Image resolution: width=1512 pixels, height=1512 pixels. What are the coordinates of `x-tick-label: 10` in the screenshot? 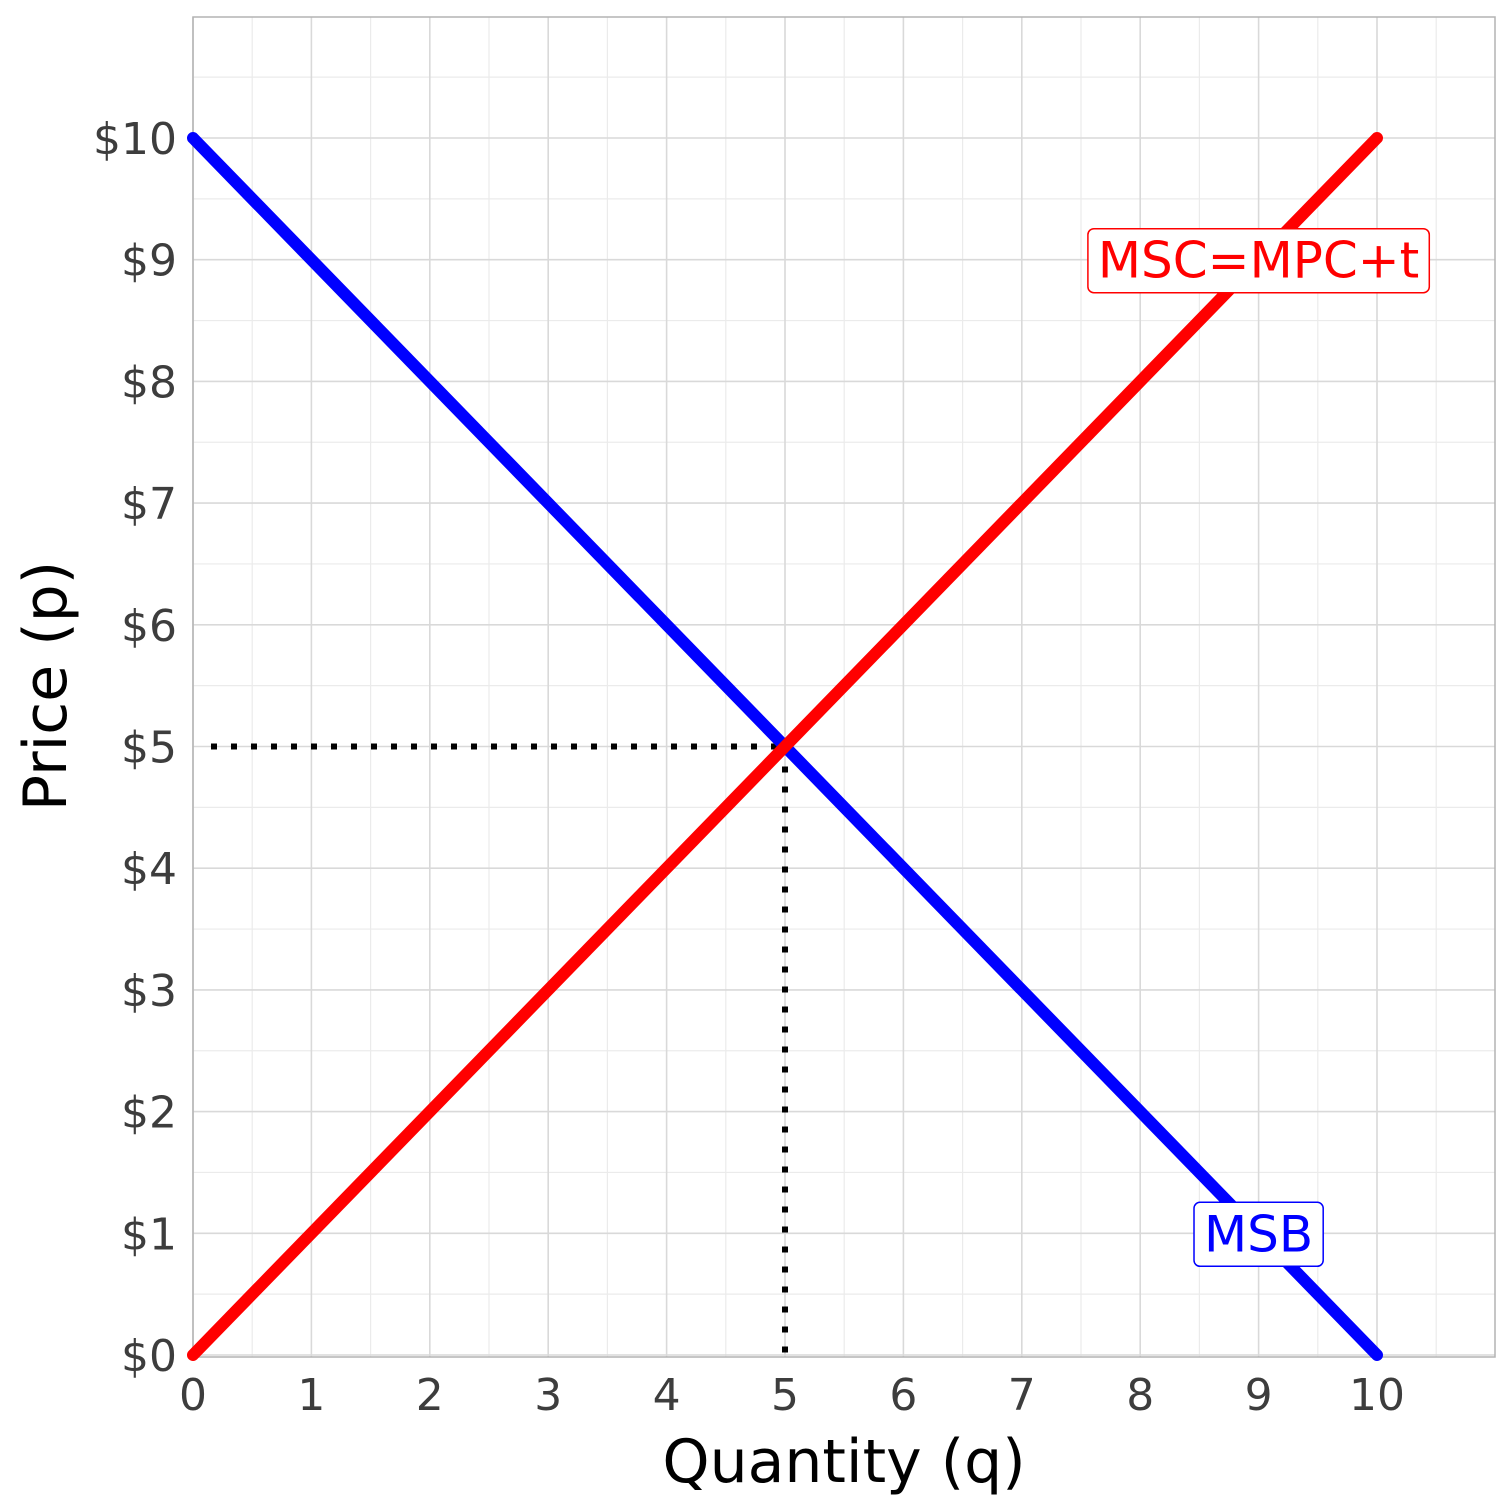 It's located at (1377, 1395).